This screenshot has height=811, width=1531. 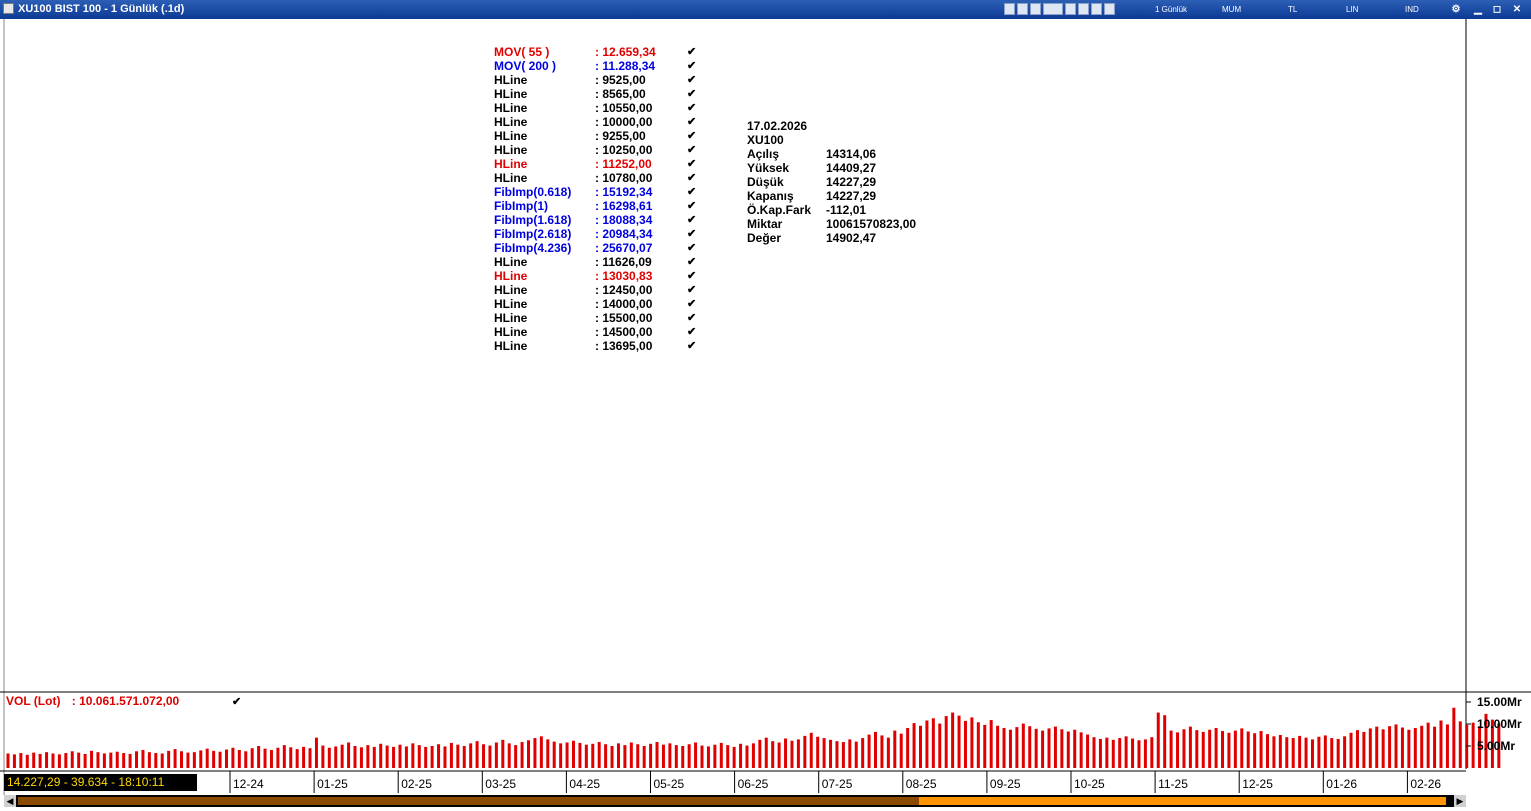 What do you see at coordinates (599, 346) in the screenshot?
I see `legend-row: HLine: 13695,00 ✔` at bounding box center [599, 346].